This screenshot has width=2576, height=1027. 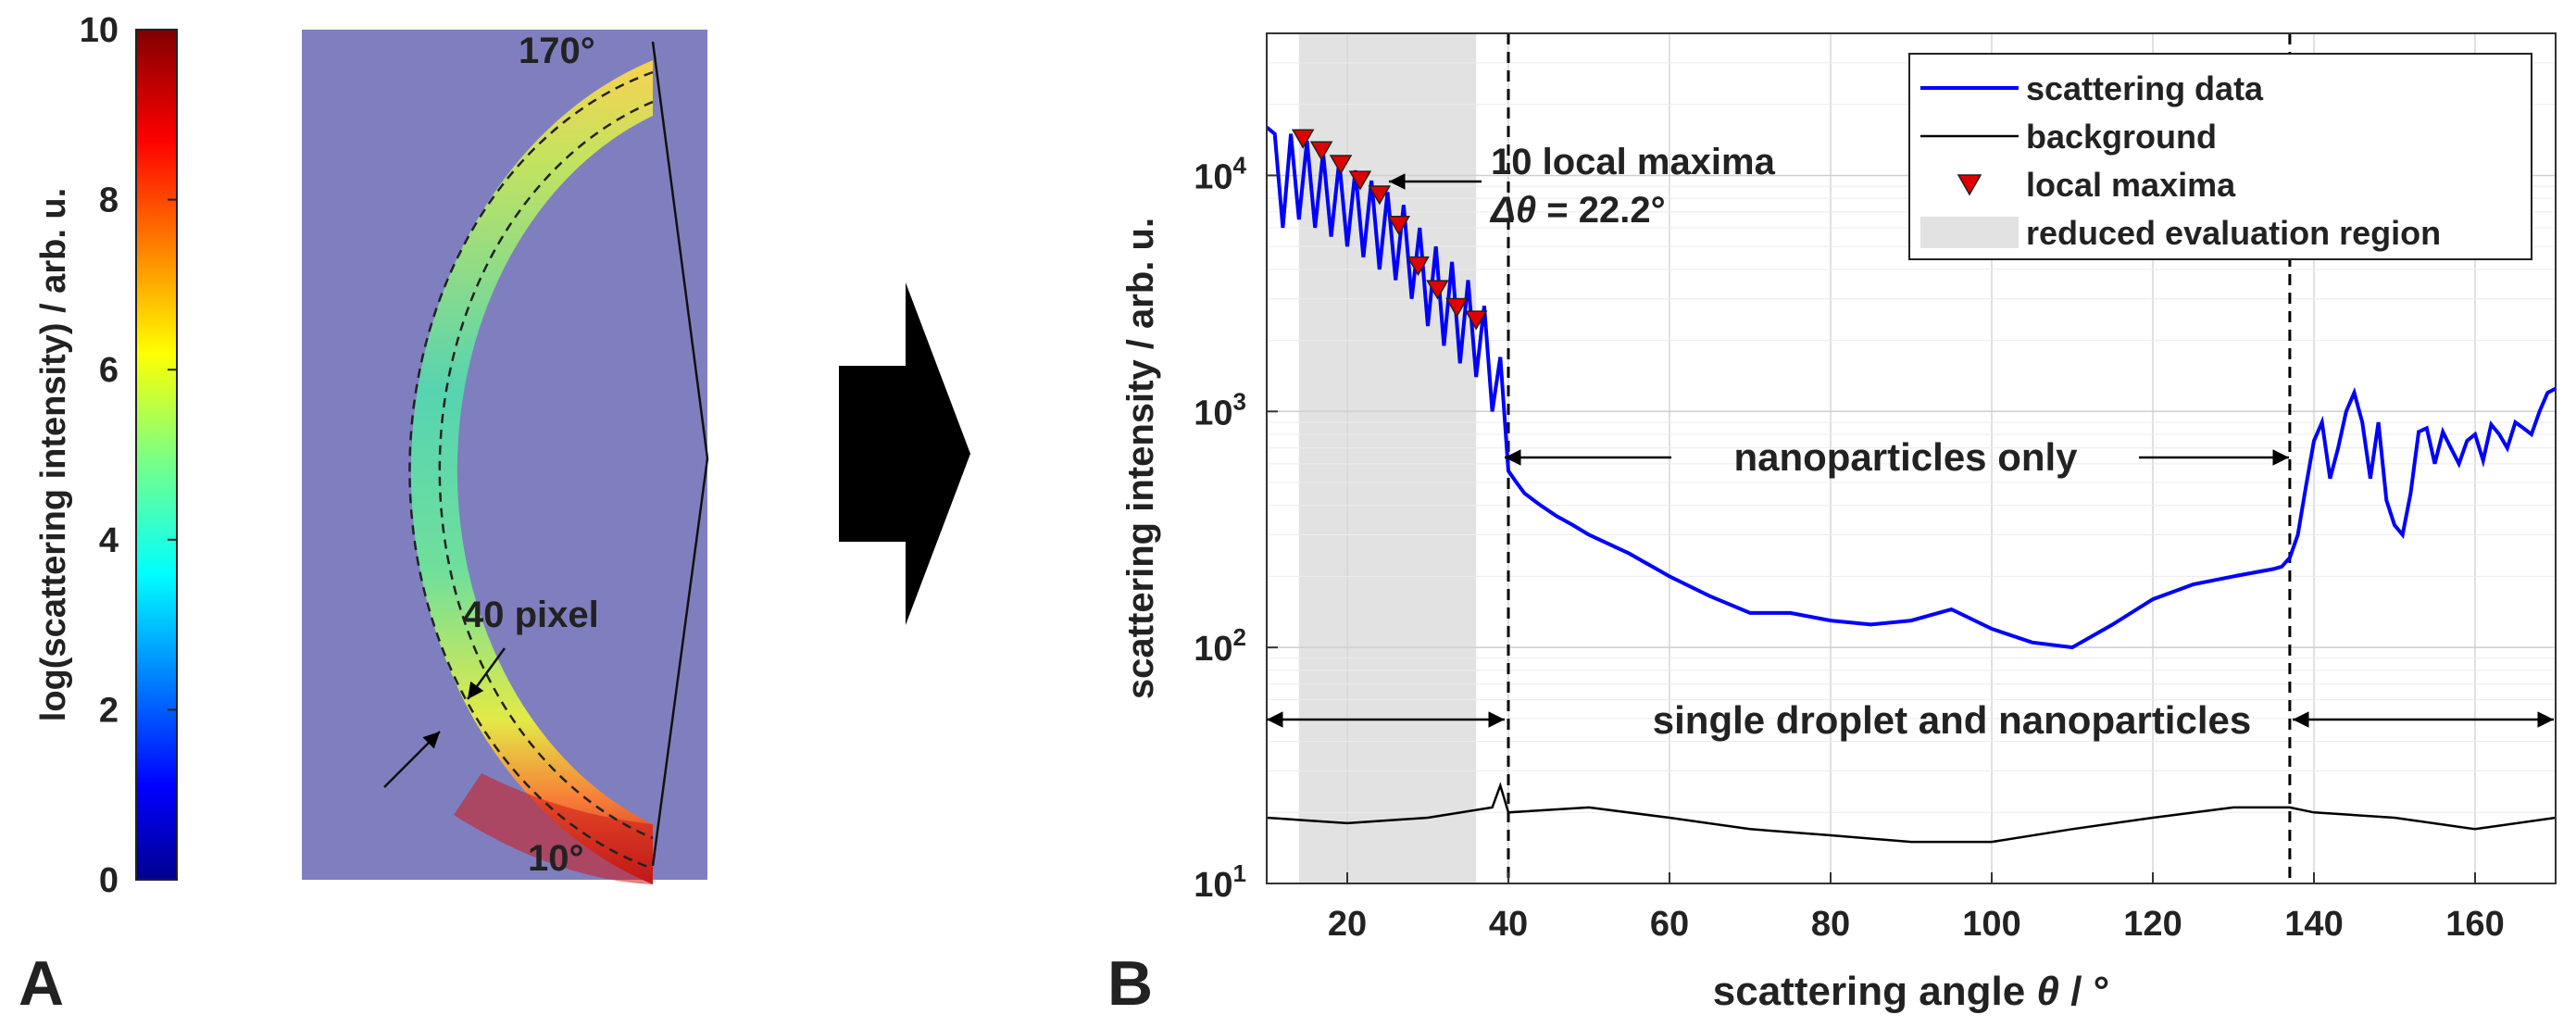 What do you see at coordinates (1991, 924) in the screenshot?
I see `x-tick-label: 100` at bounding box center [1991, 924].